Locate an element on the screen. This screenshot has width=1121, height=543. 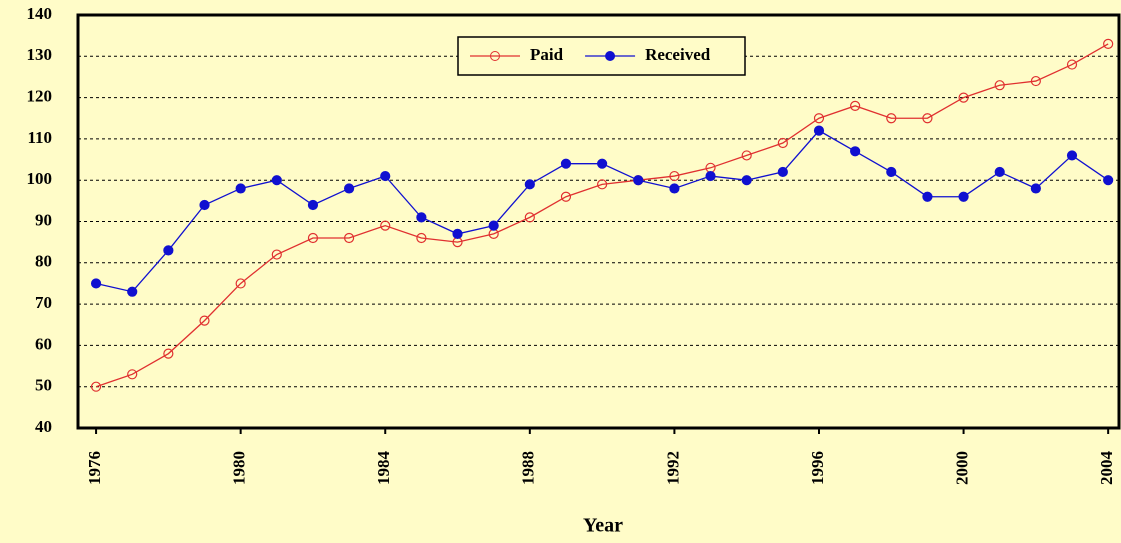
x-tick-label: 1976 is located at coordinates (94, 468).